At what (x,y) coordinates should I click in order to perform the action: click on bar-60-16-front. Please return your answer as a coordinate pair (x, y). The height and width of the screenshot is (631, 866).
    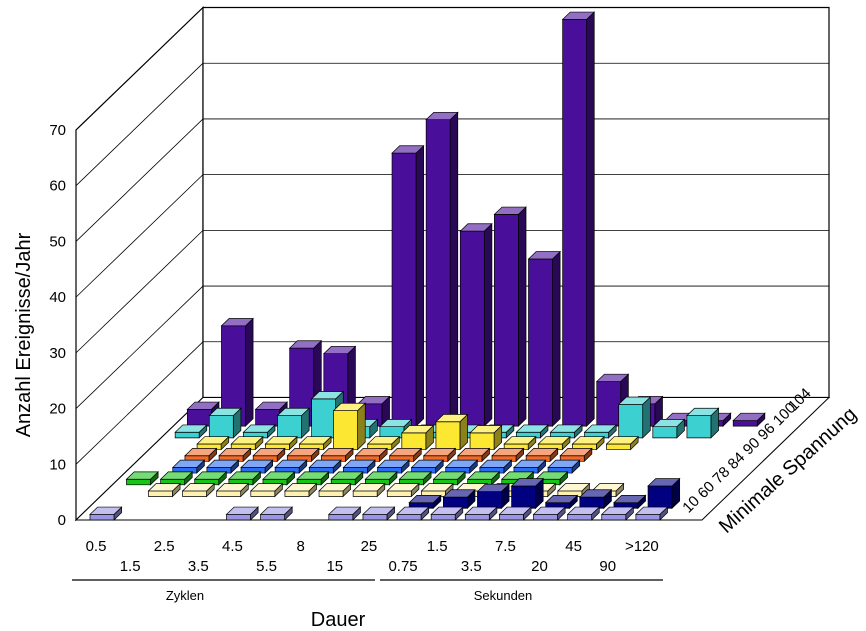
    Looking at the image, I should click on (660, 497).